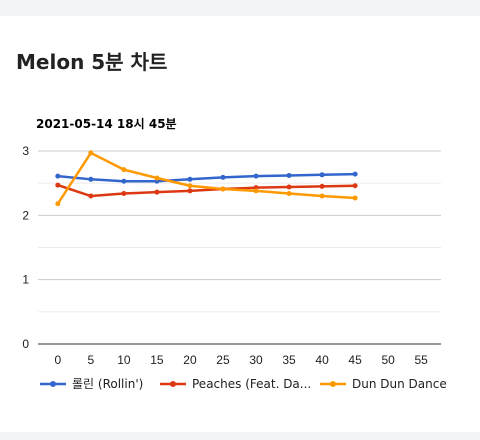  I want to click on x-tick-label: 55, so click(422, 360).